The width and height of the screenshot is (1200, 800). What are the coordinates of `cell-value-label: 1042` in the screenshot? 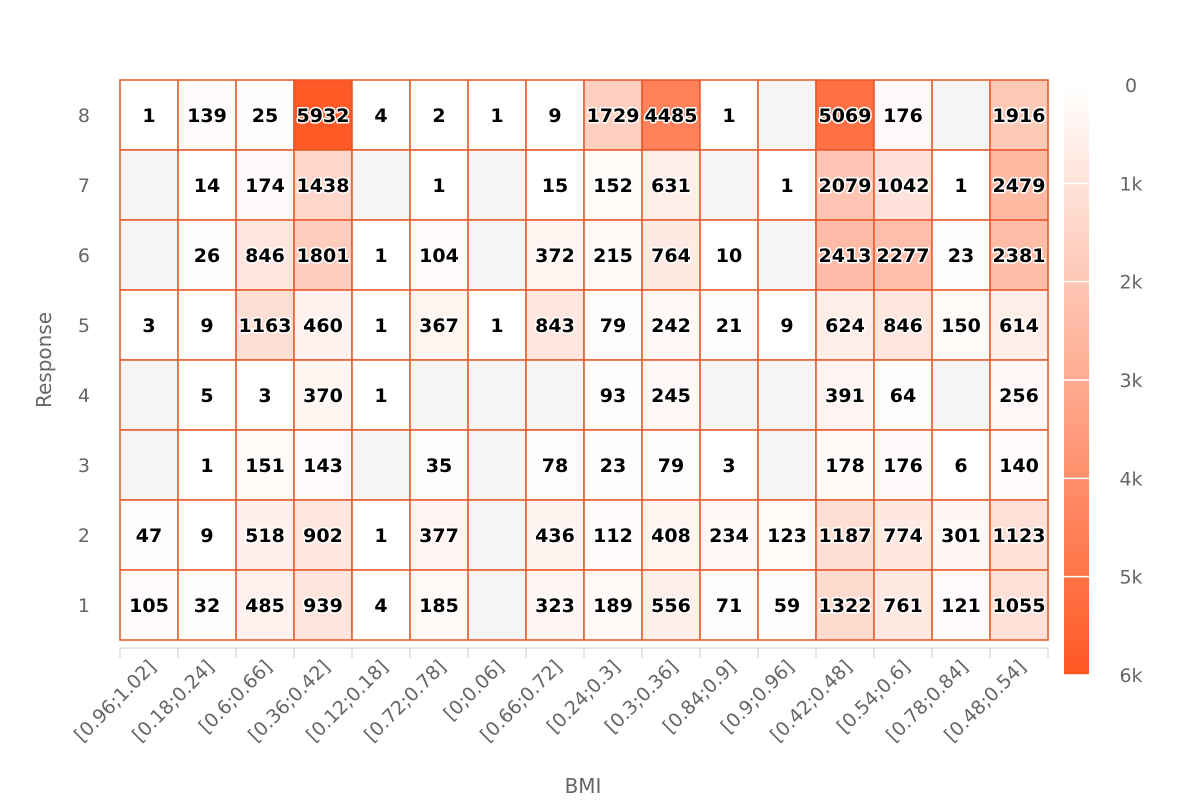 It's located at (903, 186).